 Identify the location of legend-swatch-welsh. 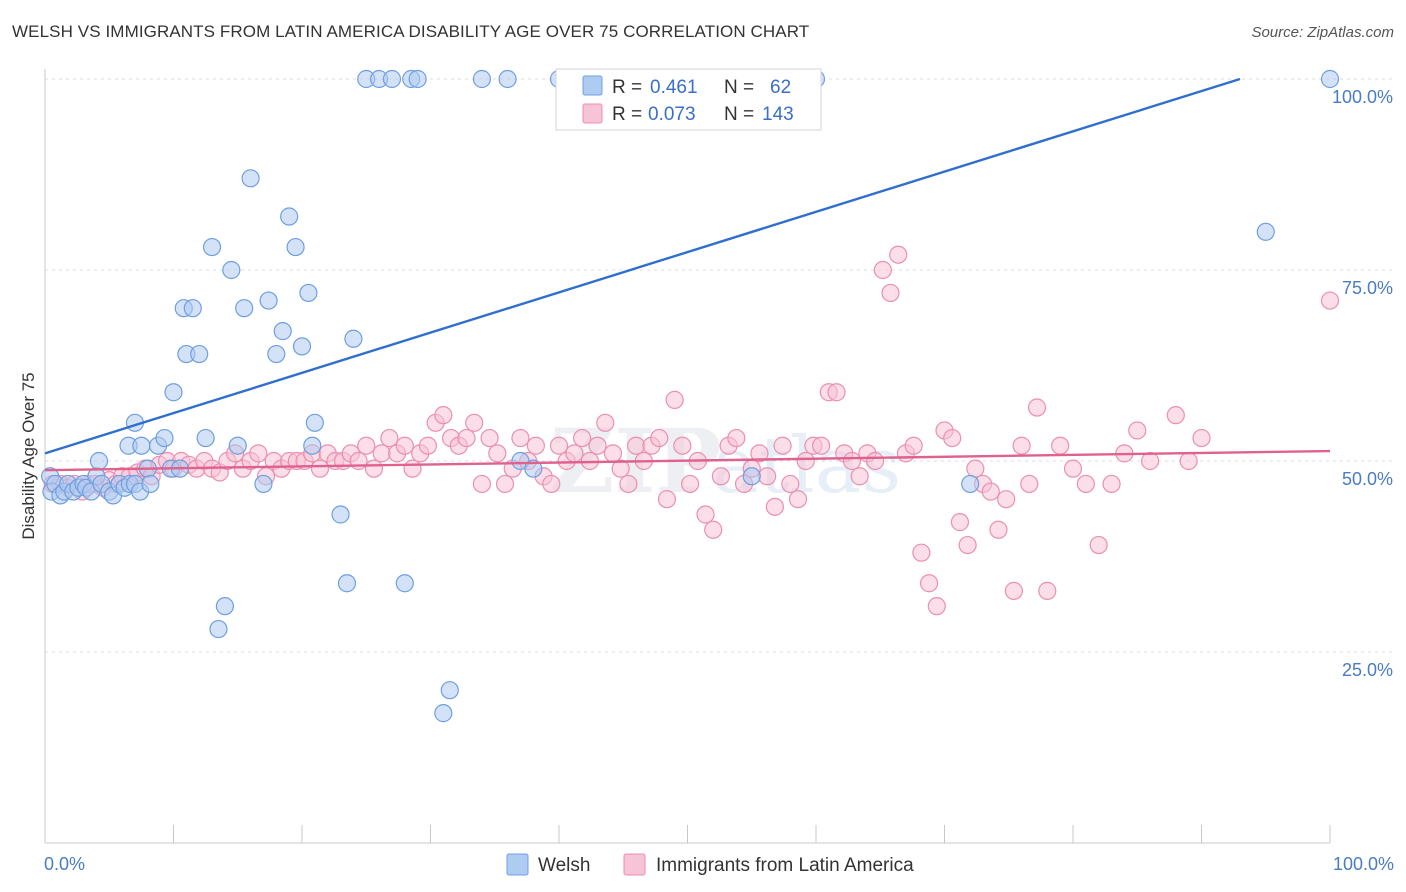
(517, 864).